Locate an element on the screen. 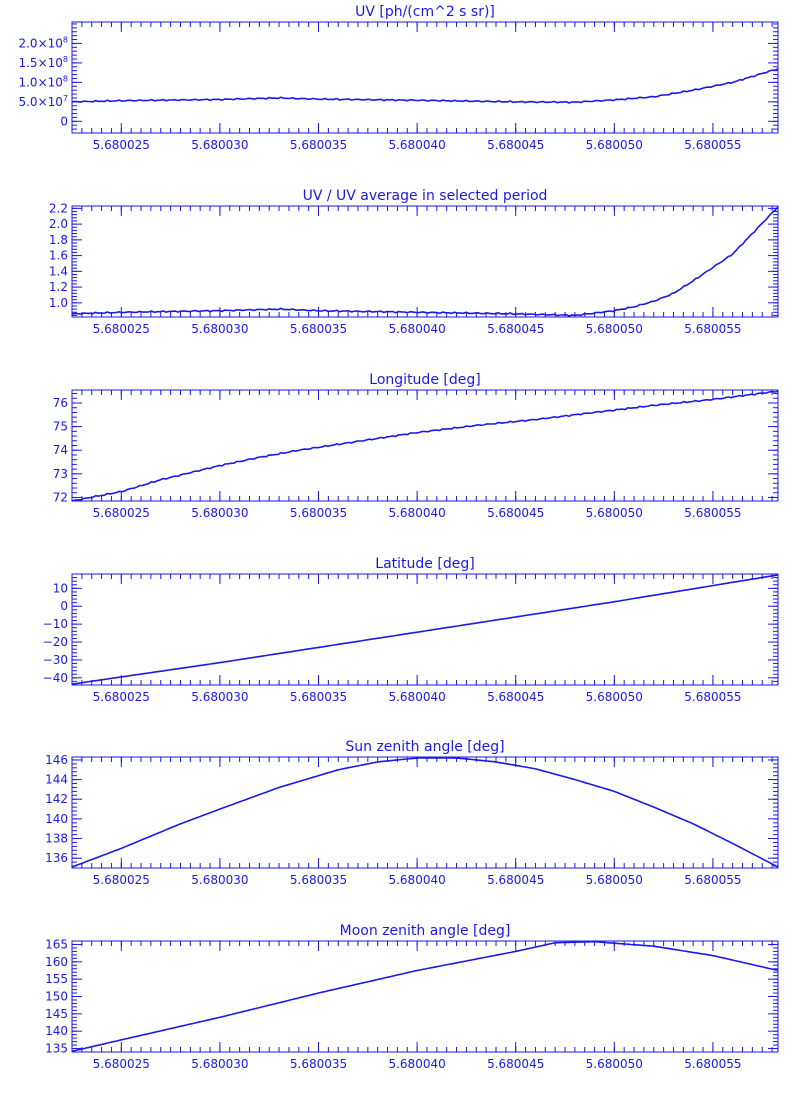 This screenshot has width=800, height=1105. y-tick-label: −10 is located at coordinates (55, 624).